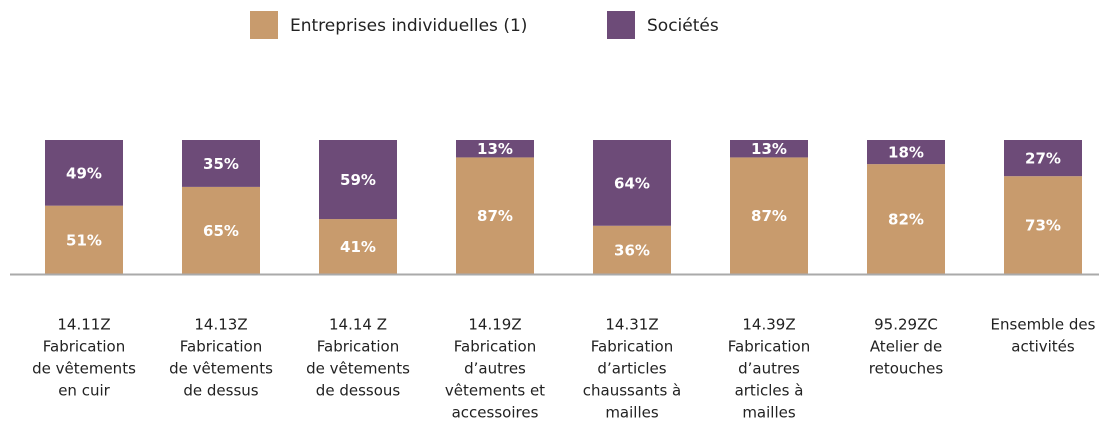  What do you see at coordinates (83, 325) in the screenshot?
I see `x-tick-label: 14.11Z` at bounding box center [83, 325].